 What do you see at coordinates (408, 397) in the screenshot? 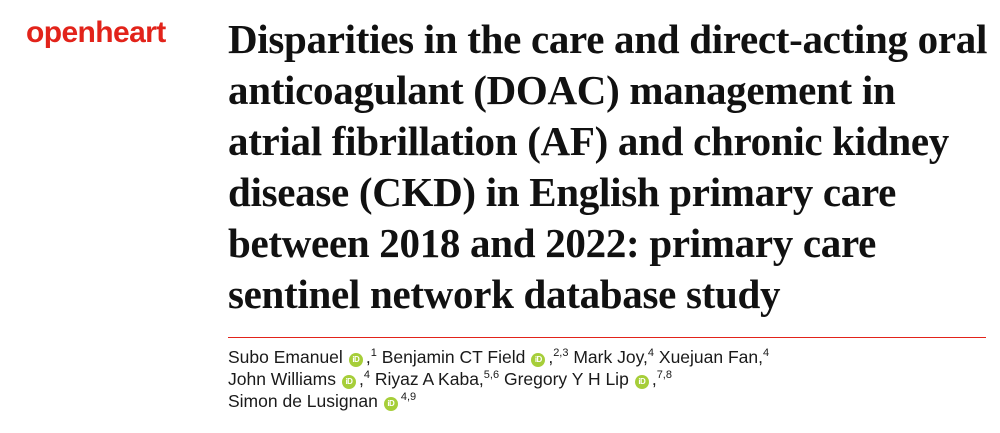
I see `affiliation-marker: 4,9` at bounding box center [408, 397].